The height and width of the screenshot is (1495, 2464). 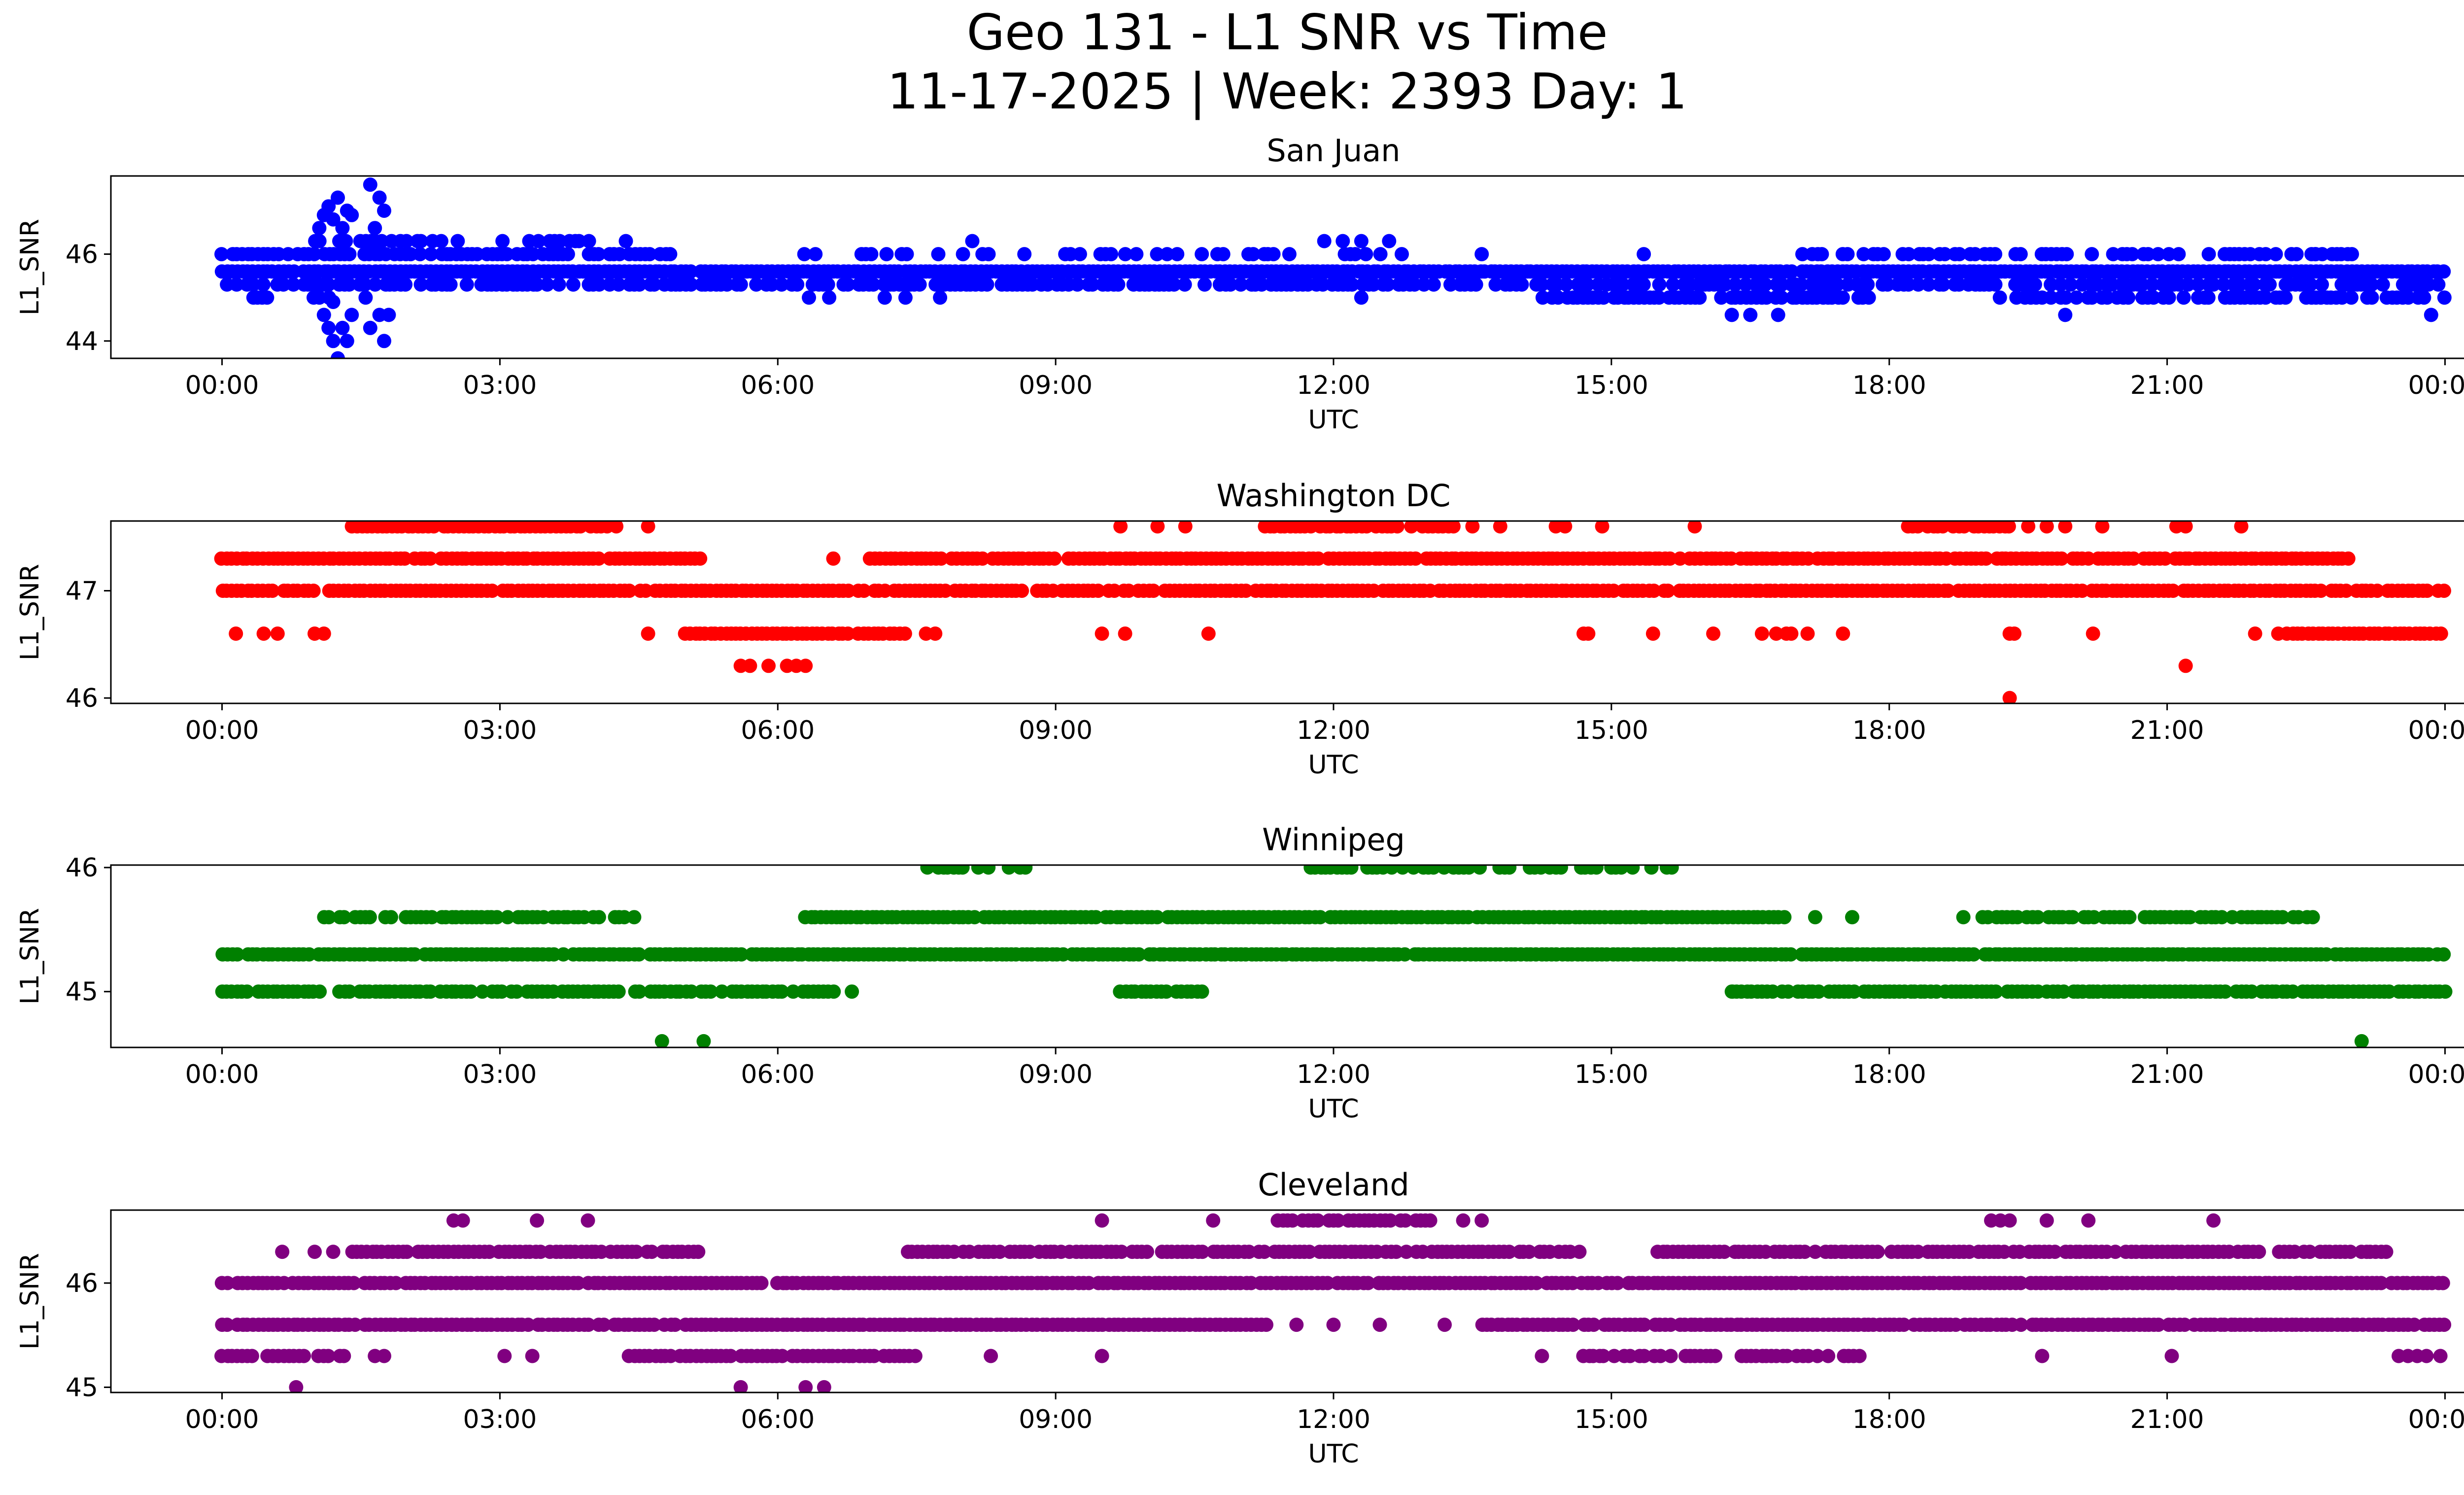 I want to click on subplot-title: Washington DC, so click(x=1333, y=496).